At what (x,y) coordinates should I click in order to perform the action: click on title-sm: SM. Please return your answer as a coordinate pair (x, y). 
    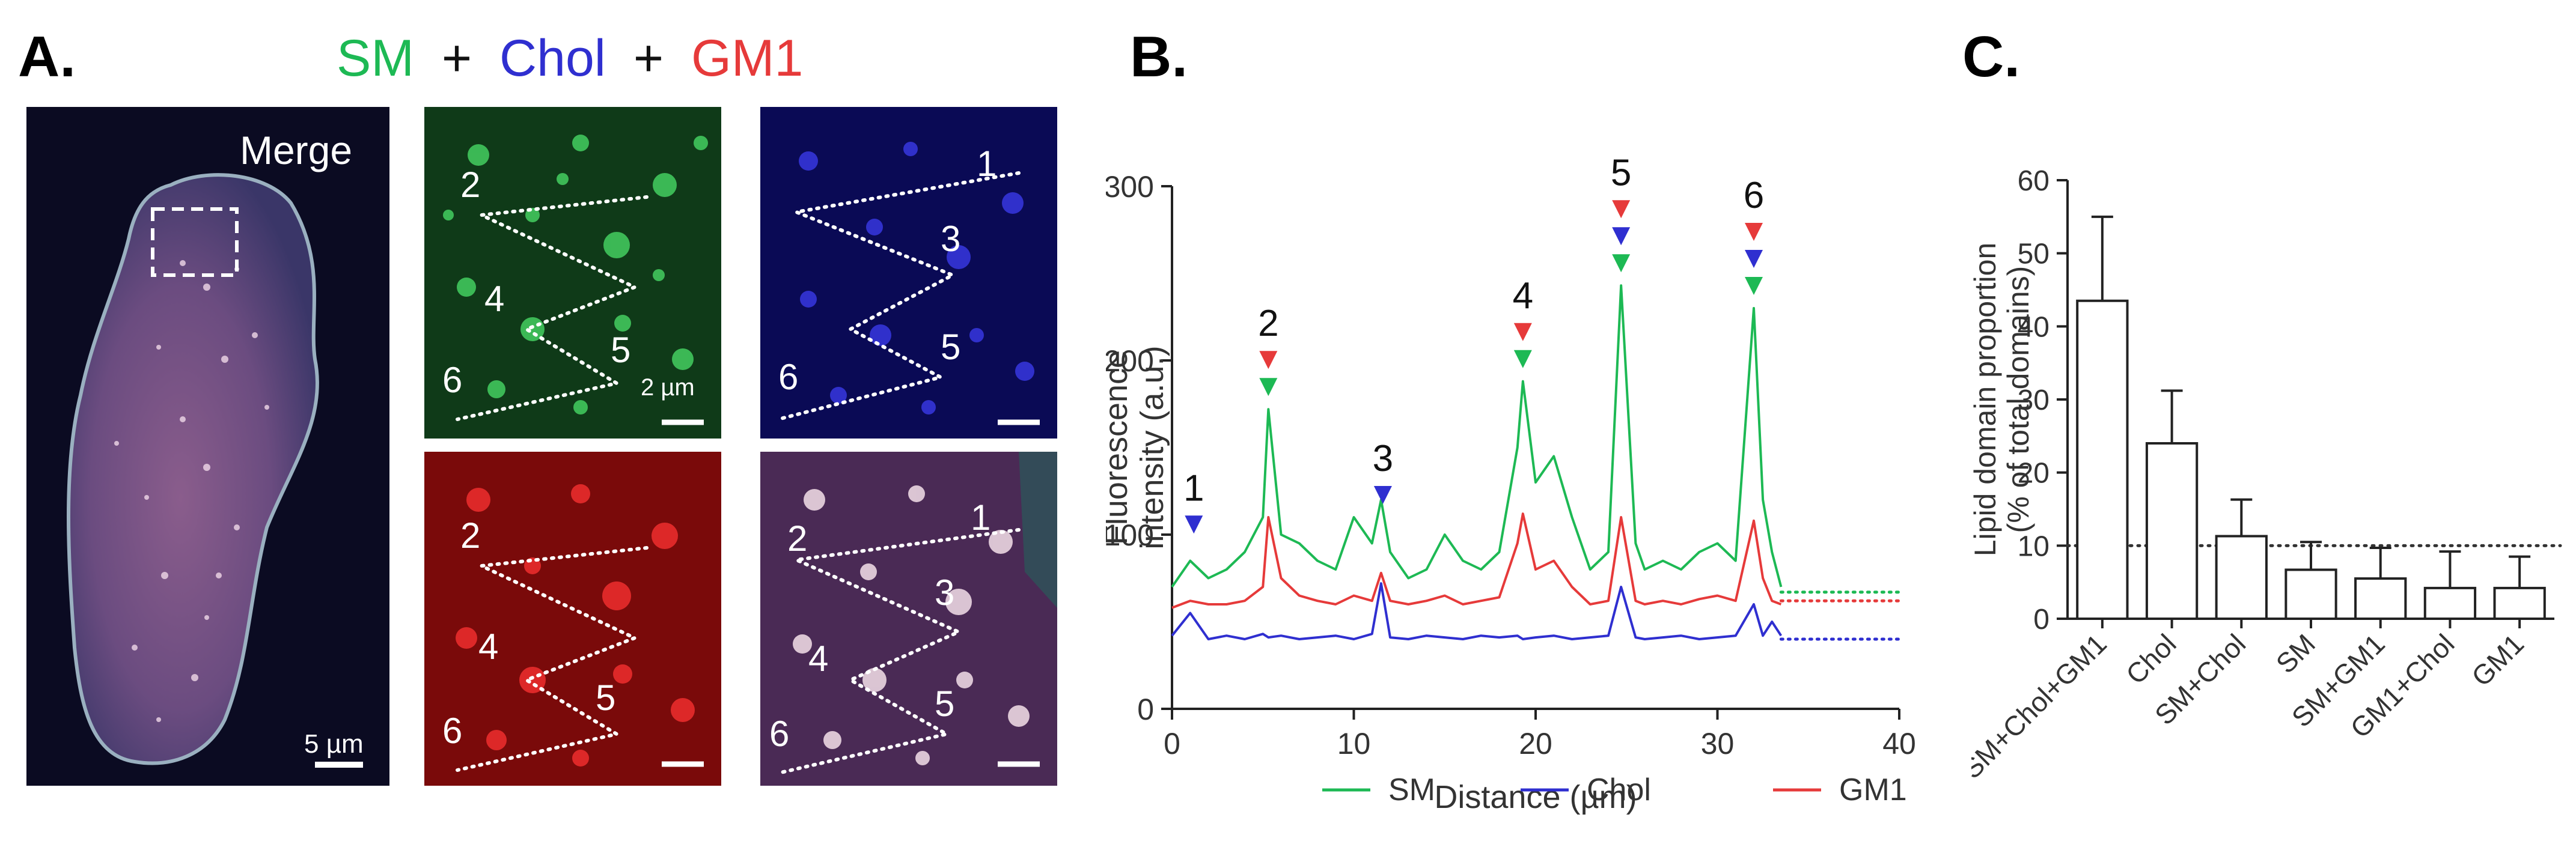
    Looking at the image, I should click on (375, 58).